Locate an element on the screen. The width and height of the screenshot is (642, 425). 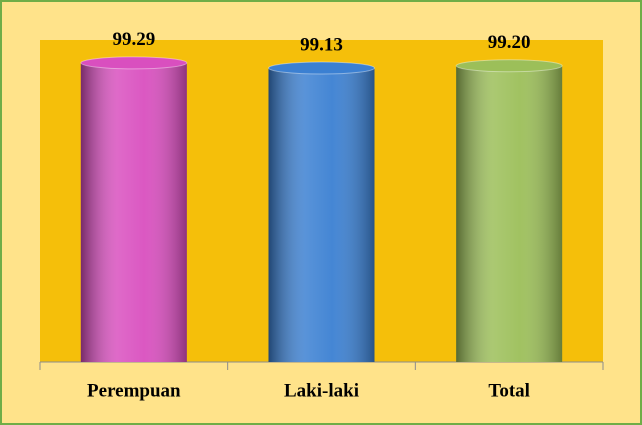
x-tick-label: Perempuan is located at coordinates (134, 390).